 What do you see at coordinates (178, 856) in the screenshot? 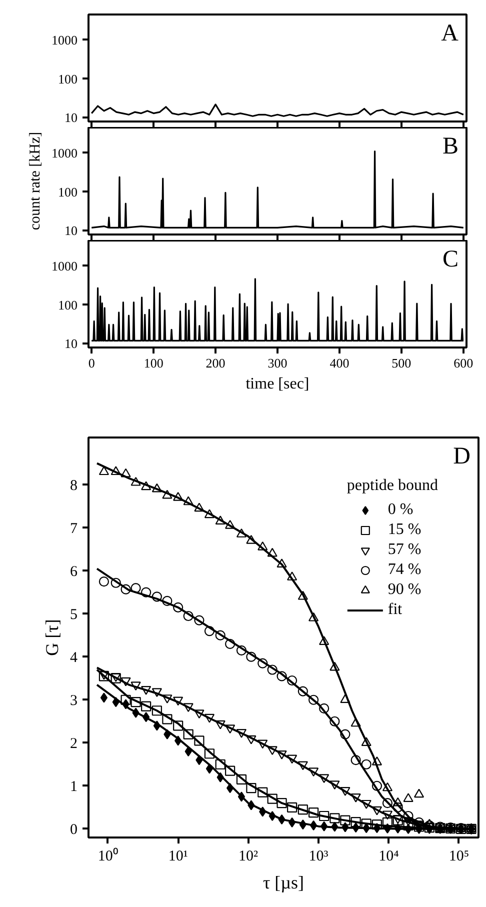
I see `x-tick-label: 10¹` at bounding box center [178, 856].